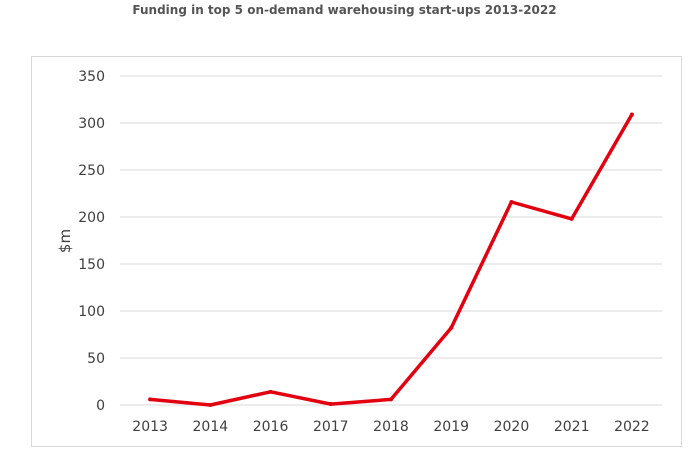  Describe the element at coordinates (512, 427) in the screenshot. I see `x-tick-label: 2020` at that location.